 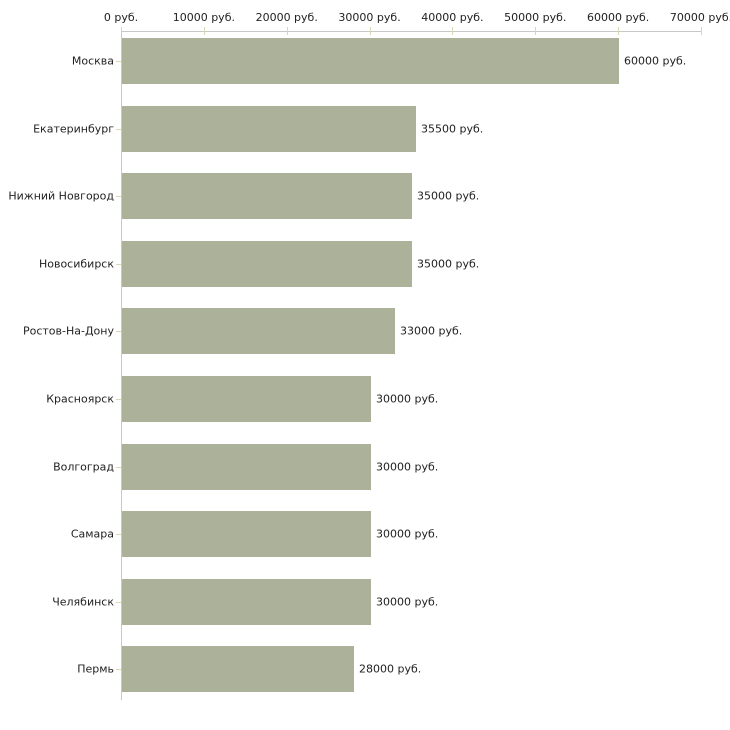 I want to click on x-axis-tick-label: 60000 руб., so click(x=618, y=17).